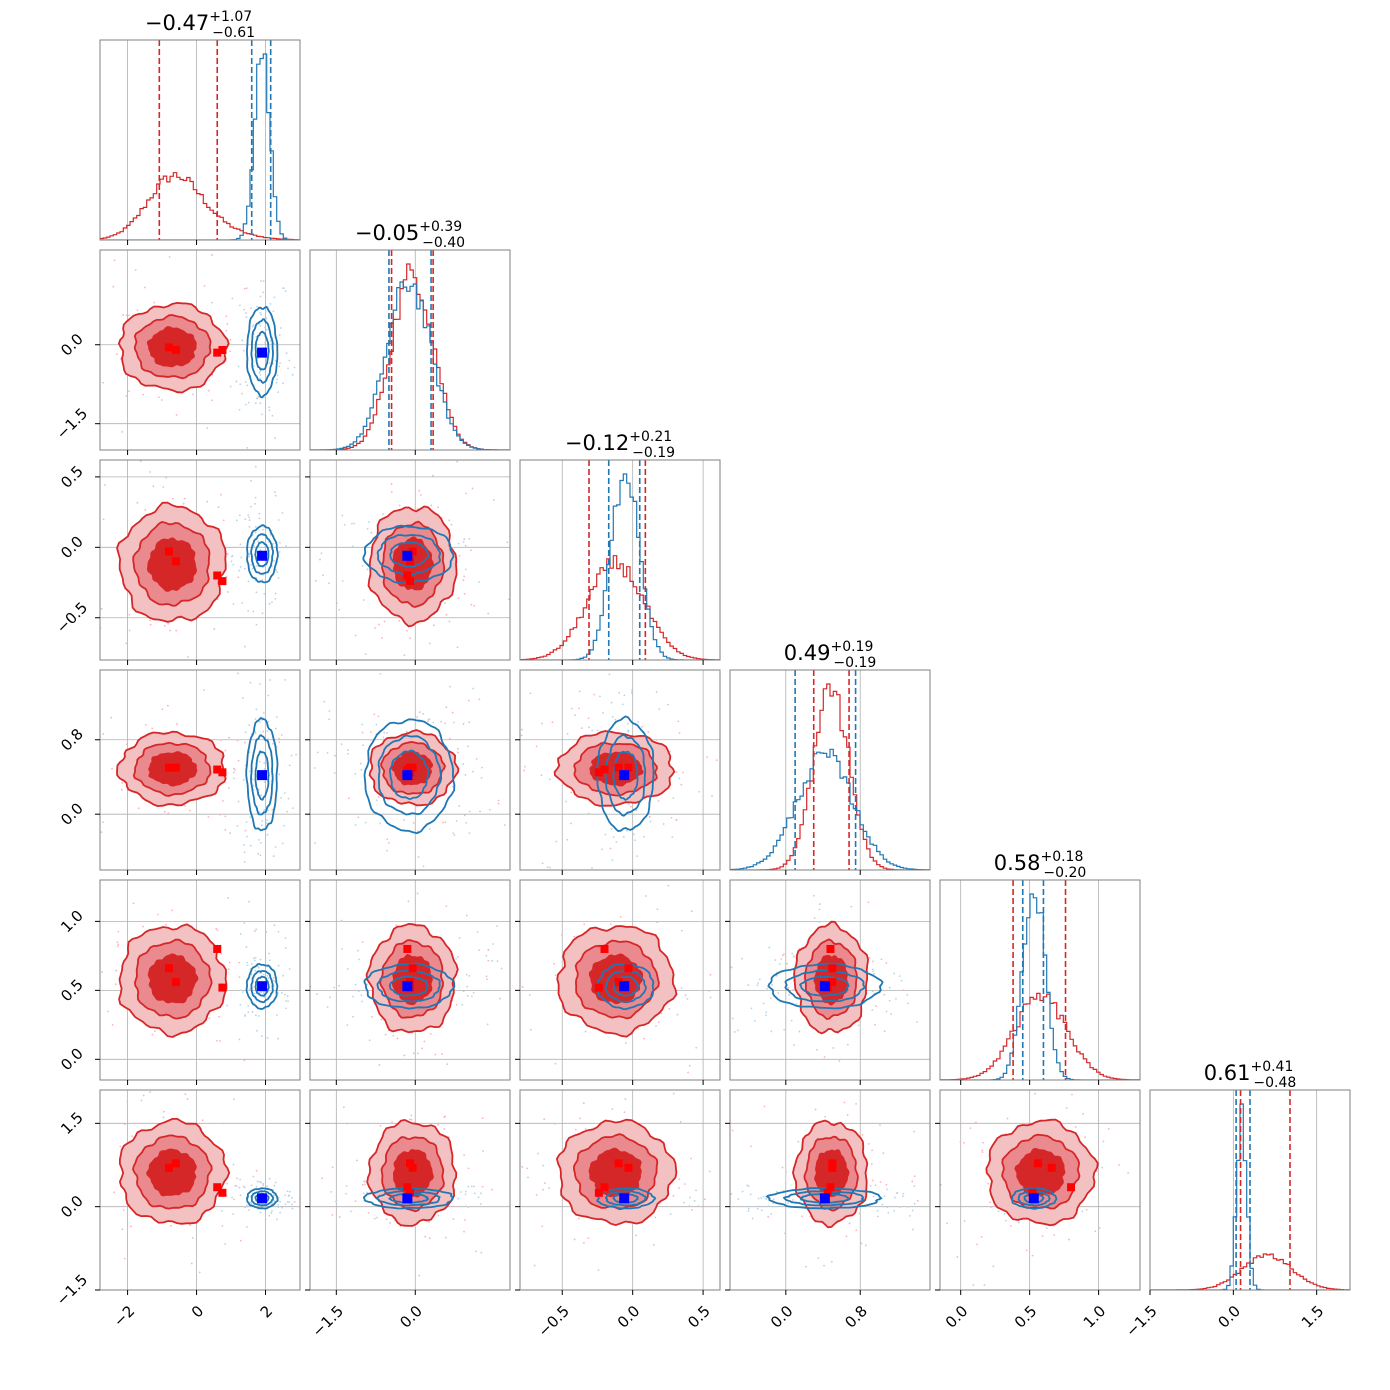 The height and width of the screenshot is (1390, 1390). I want to click on panel-frame, so click(410, 770).